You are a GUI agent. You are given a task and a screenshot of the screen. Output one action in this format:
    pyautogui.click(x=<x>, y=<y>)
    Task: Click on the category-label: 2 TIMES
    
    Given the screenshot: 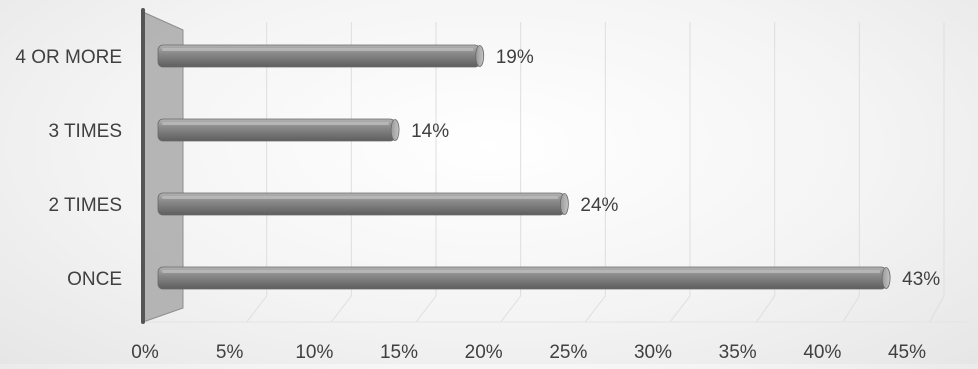 What is the action you would take?
    pyautogui.click(x=85, y=205)
    